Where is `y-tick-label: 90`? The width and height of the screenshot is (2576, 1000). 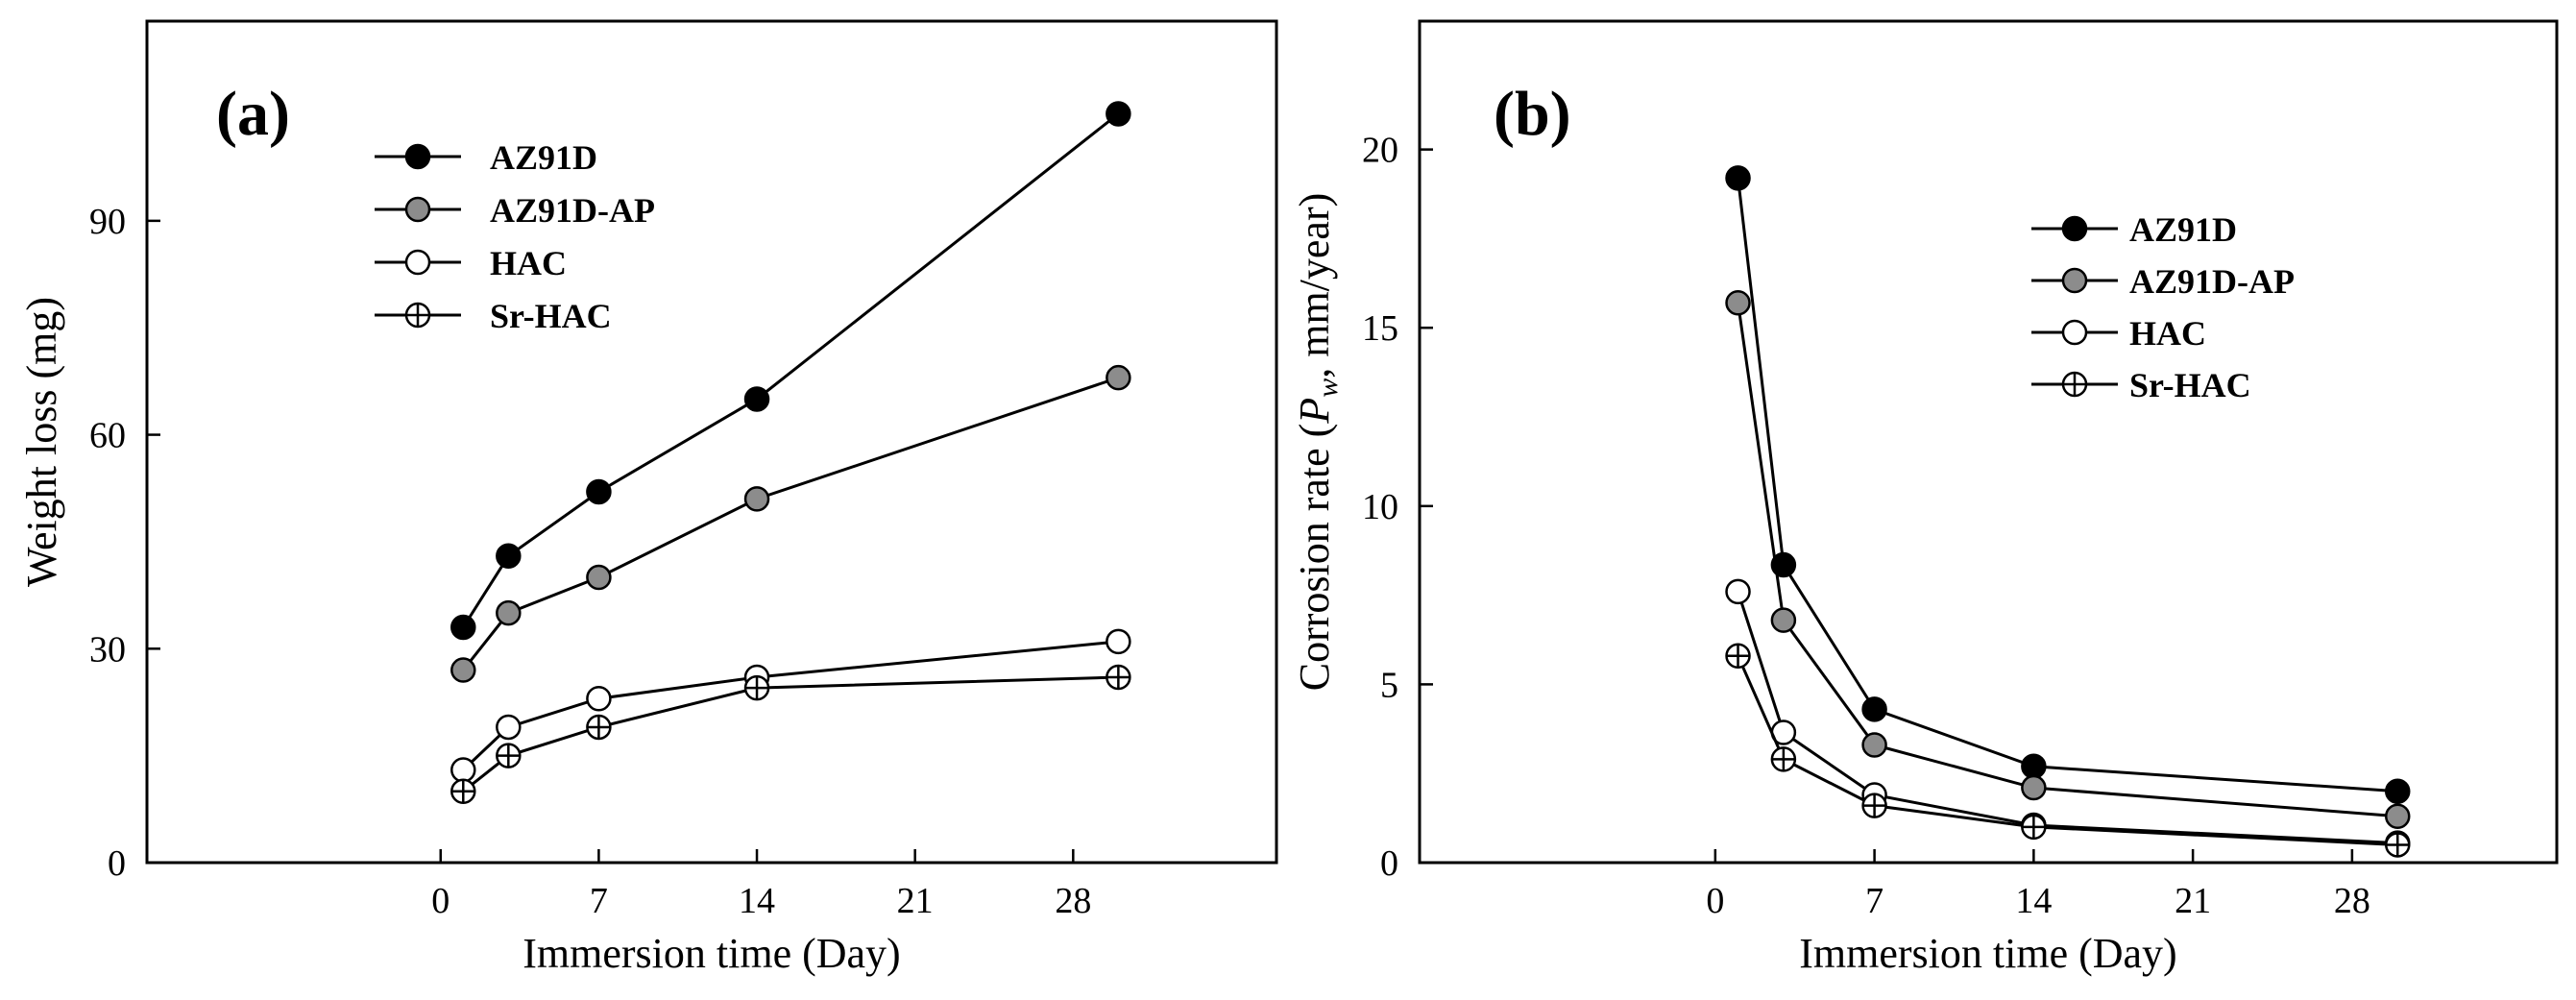
y-tick-label: 90 is located at coordinates (108, 222).